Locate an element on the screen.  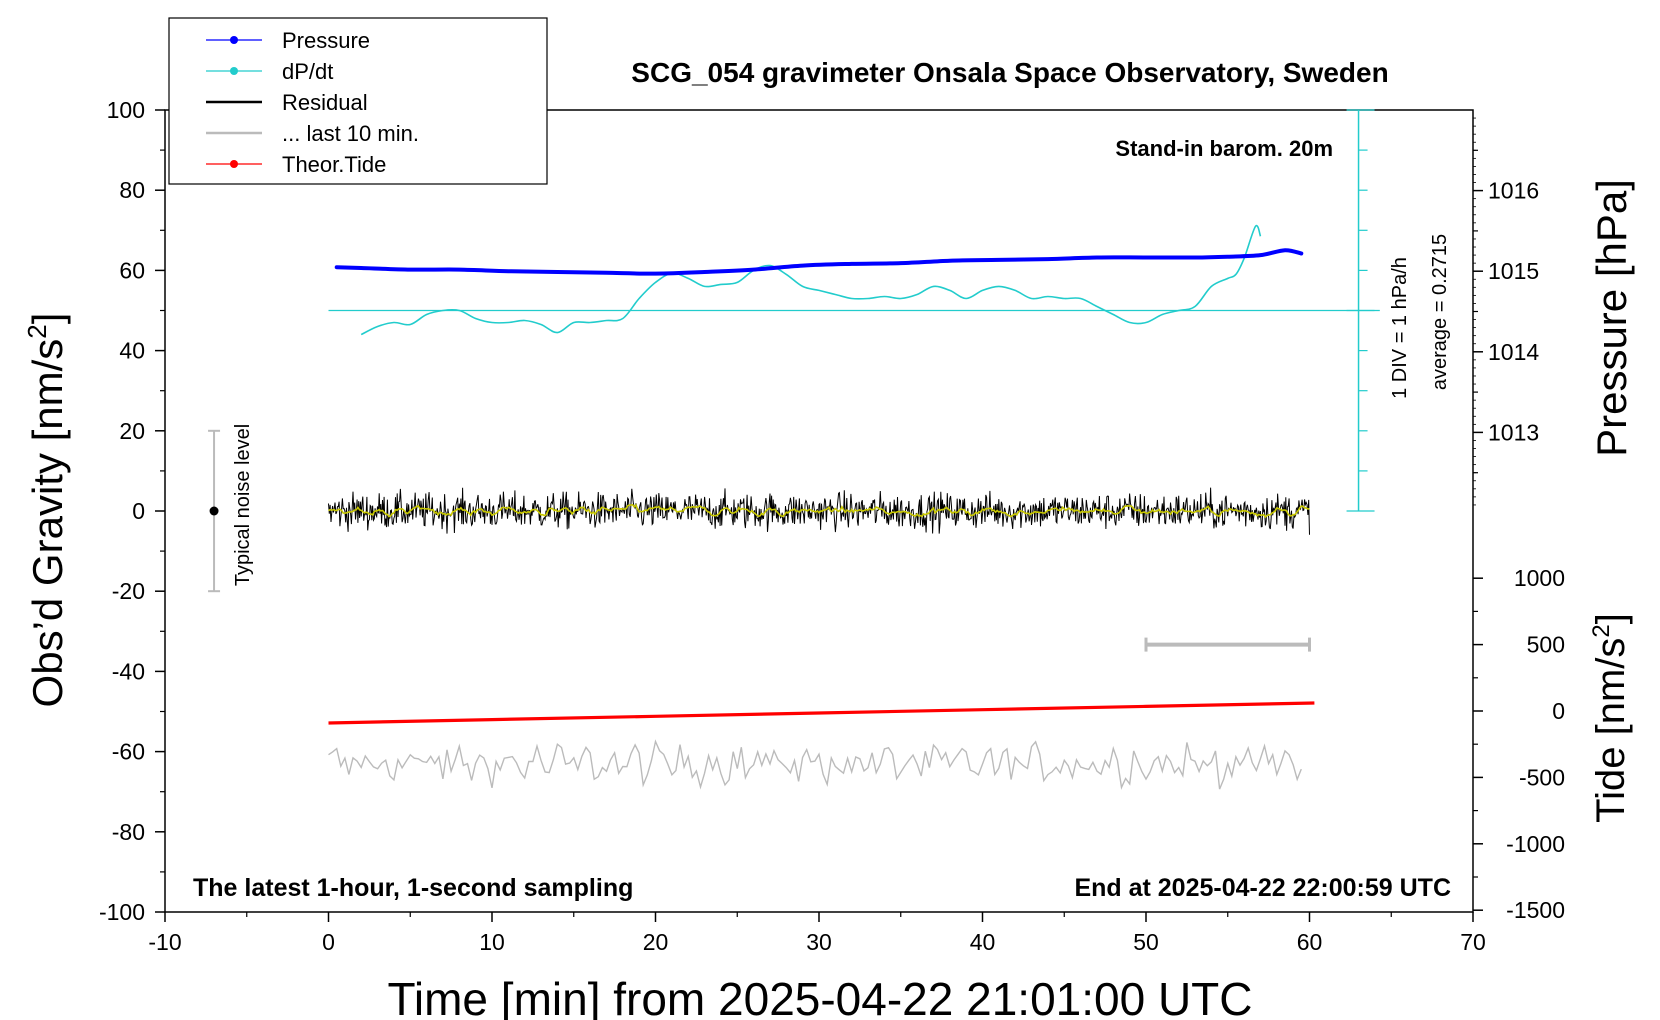
annotation-div: 1 DIV = 1 hPa/h is located at coordinates (1400, 328).